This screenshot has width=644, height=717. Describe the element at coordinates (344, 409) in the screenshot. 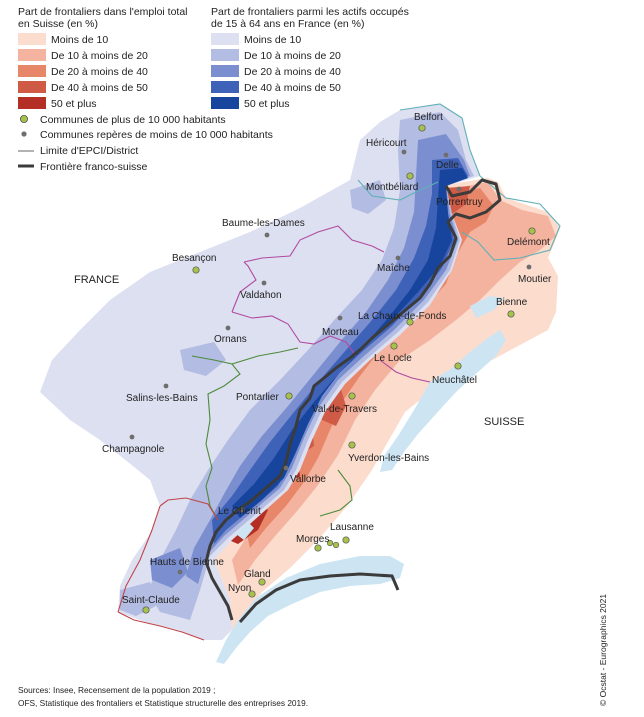

I see `city-label-val-de-travers: Val-de-Travers` at that location.